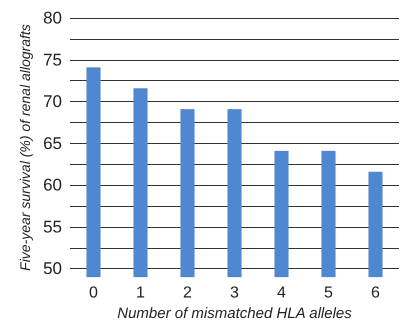  I want to click on y-tick-label: 60, so click(52, 185).